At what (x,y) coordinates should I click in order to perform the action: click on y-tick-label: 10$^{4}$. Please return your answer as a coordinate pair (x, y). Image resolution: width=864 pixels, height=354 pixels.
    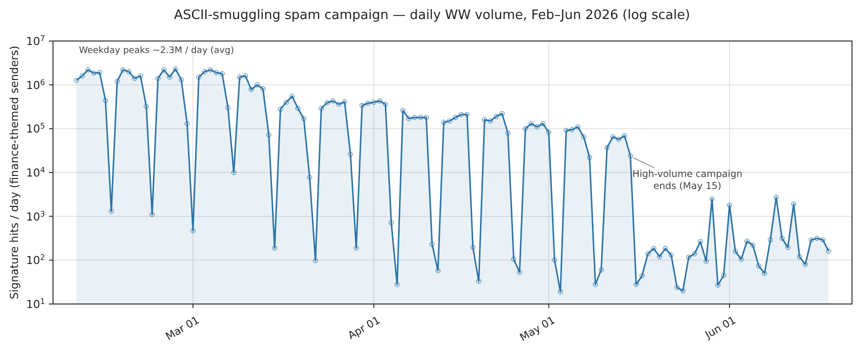
    Looking at the image, I should click on (36, 172).